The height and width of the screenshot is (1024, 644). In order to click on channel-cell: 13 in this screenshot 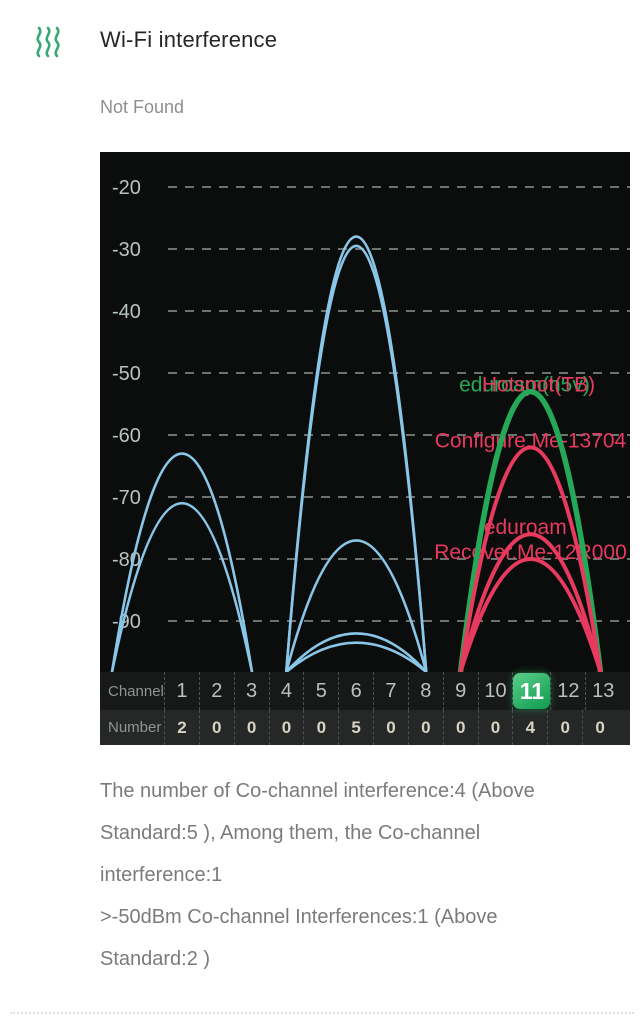, I will do `click(602, 691)`.